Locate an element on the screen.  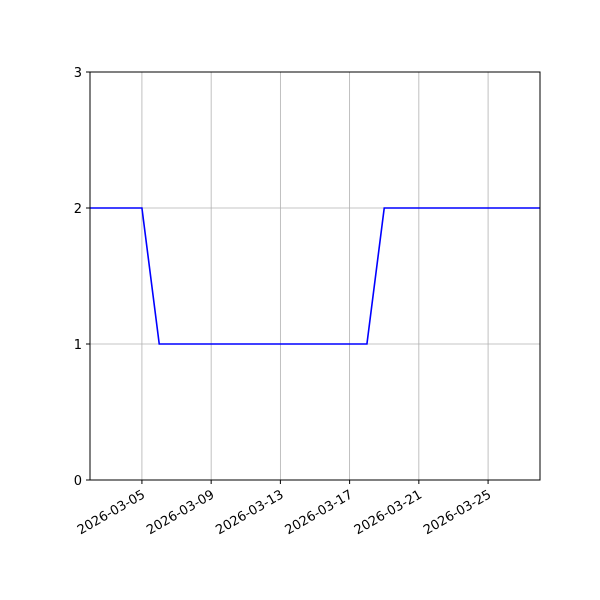
y-tick-label: 1 is located at coordinates (78, 345).